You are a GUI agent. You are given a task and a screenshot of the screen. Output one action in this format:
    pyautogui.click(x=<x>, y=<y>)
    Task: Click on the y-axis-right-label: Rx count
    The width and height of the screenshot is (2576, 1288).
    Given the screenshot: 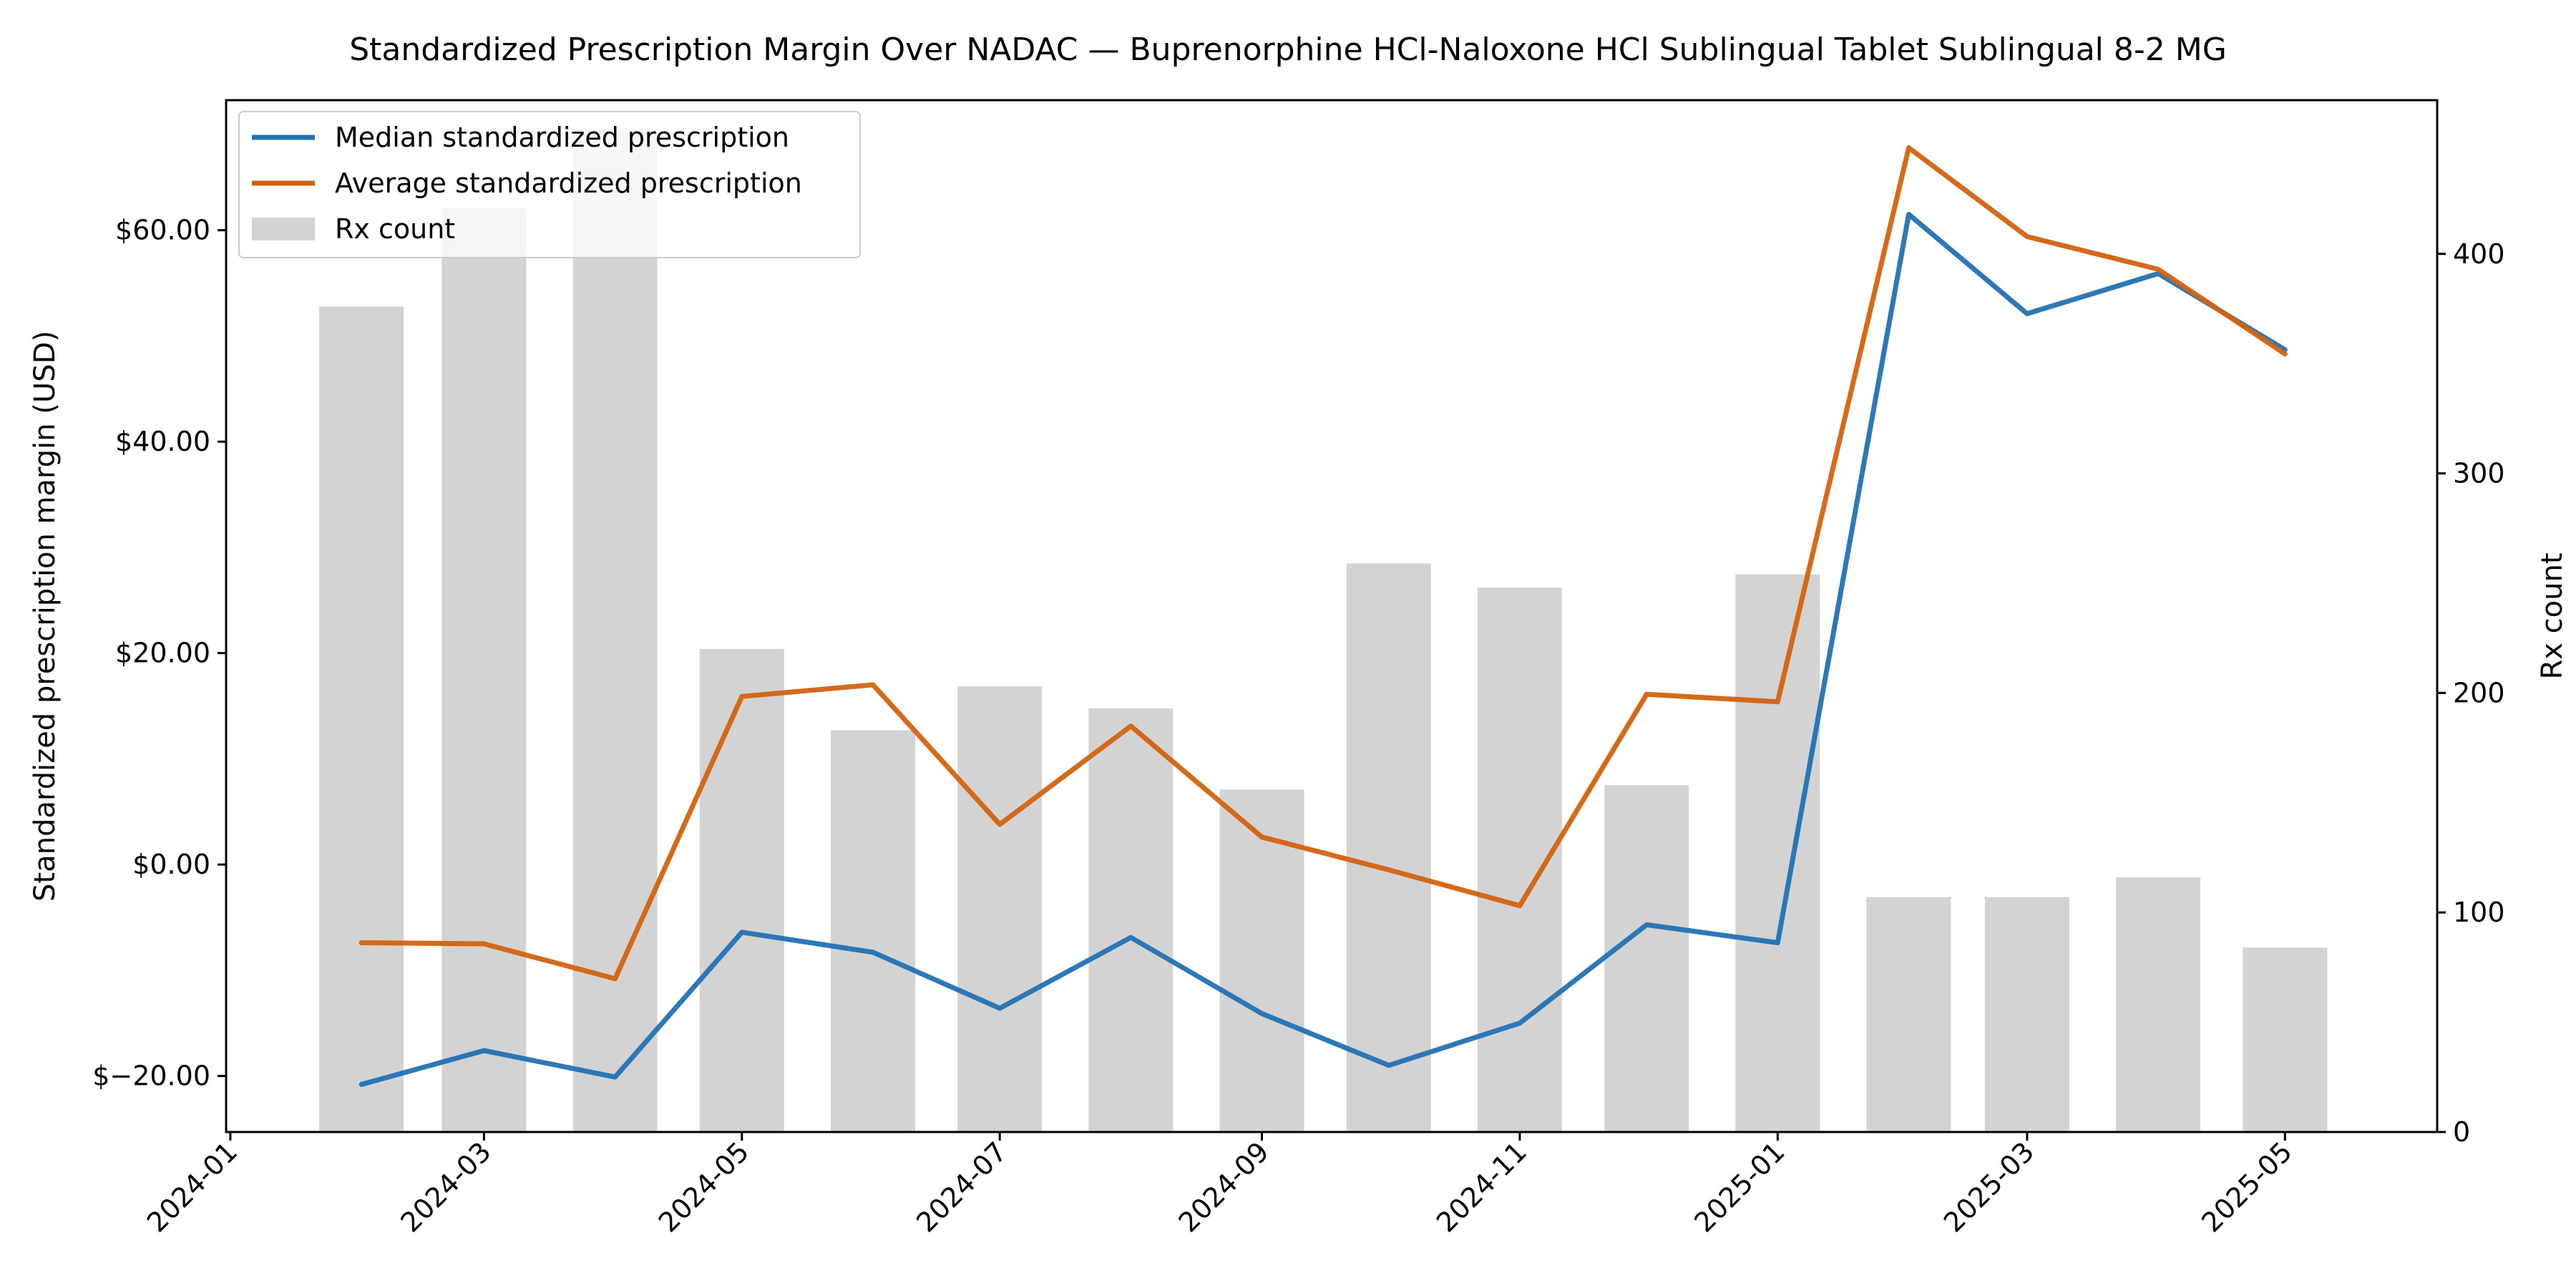 What is the action you would take?
    pyautogui.click(x=2552, y=615)
    